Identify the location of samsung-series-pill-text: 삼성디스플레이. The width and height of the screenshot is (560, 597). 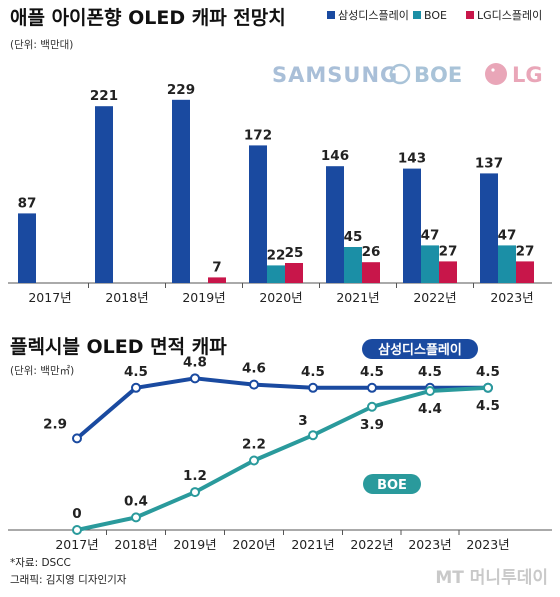
(420, 350).